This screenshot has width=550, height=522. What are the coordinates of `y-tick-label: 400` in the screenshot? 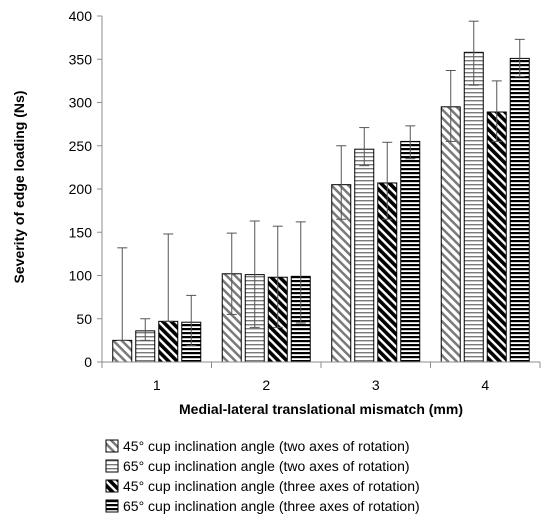 It's located at (81, 16).